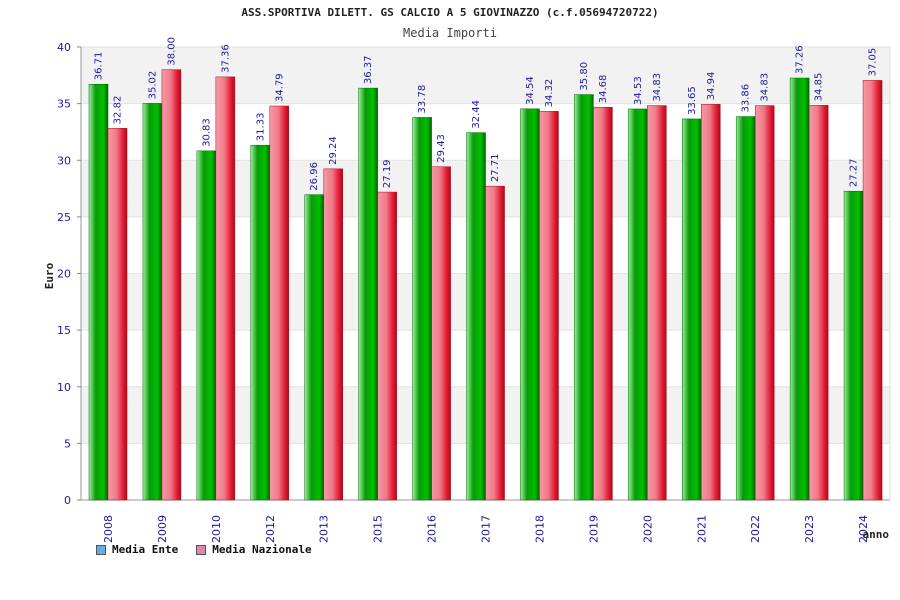 This screenshot has width=900, height=600. Describe the element at coordinates (387, 173) in the screenshot. I see `value-label: 27.19` at that location.